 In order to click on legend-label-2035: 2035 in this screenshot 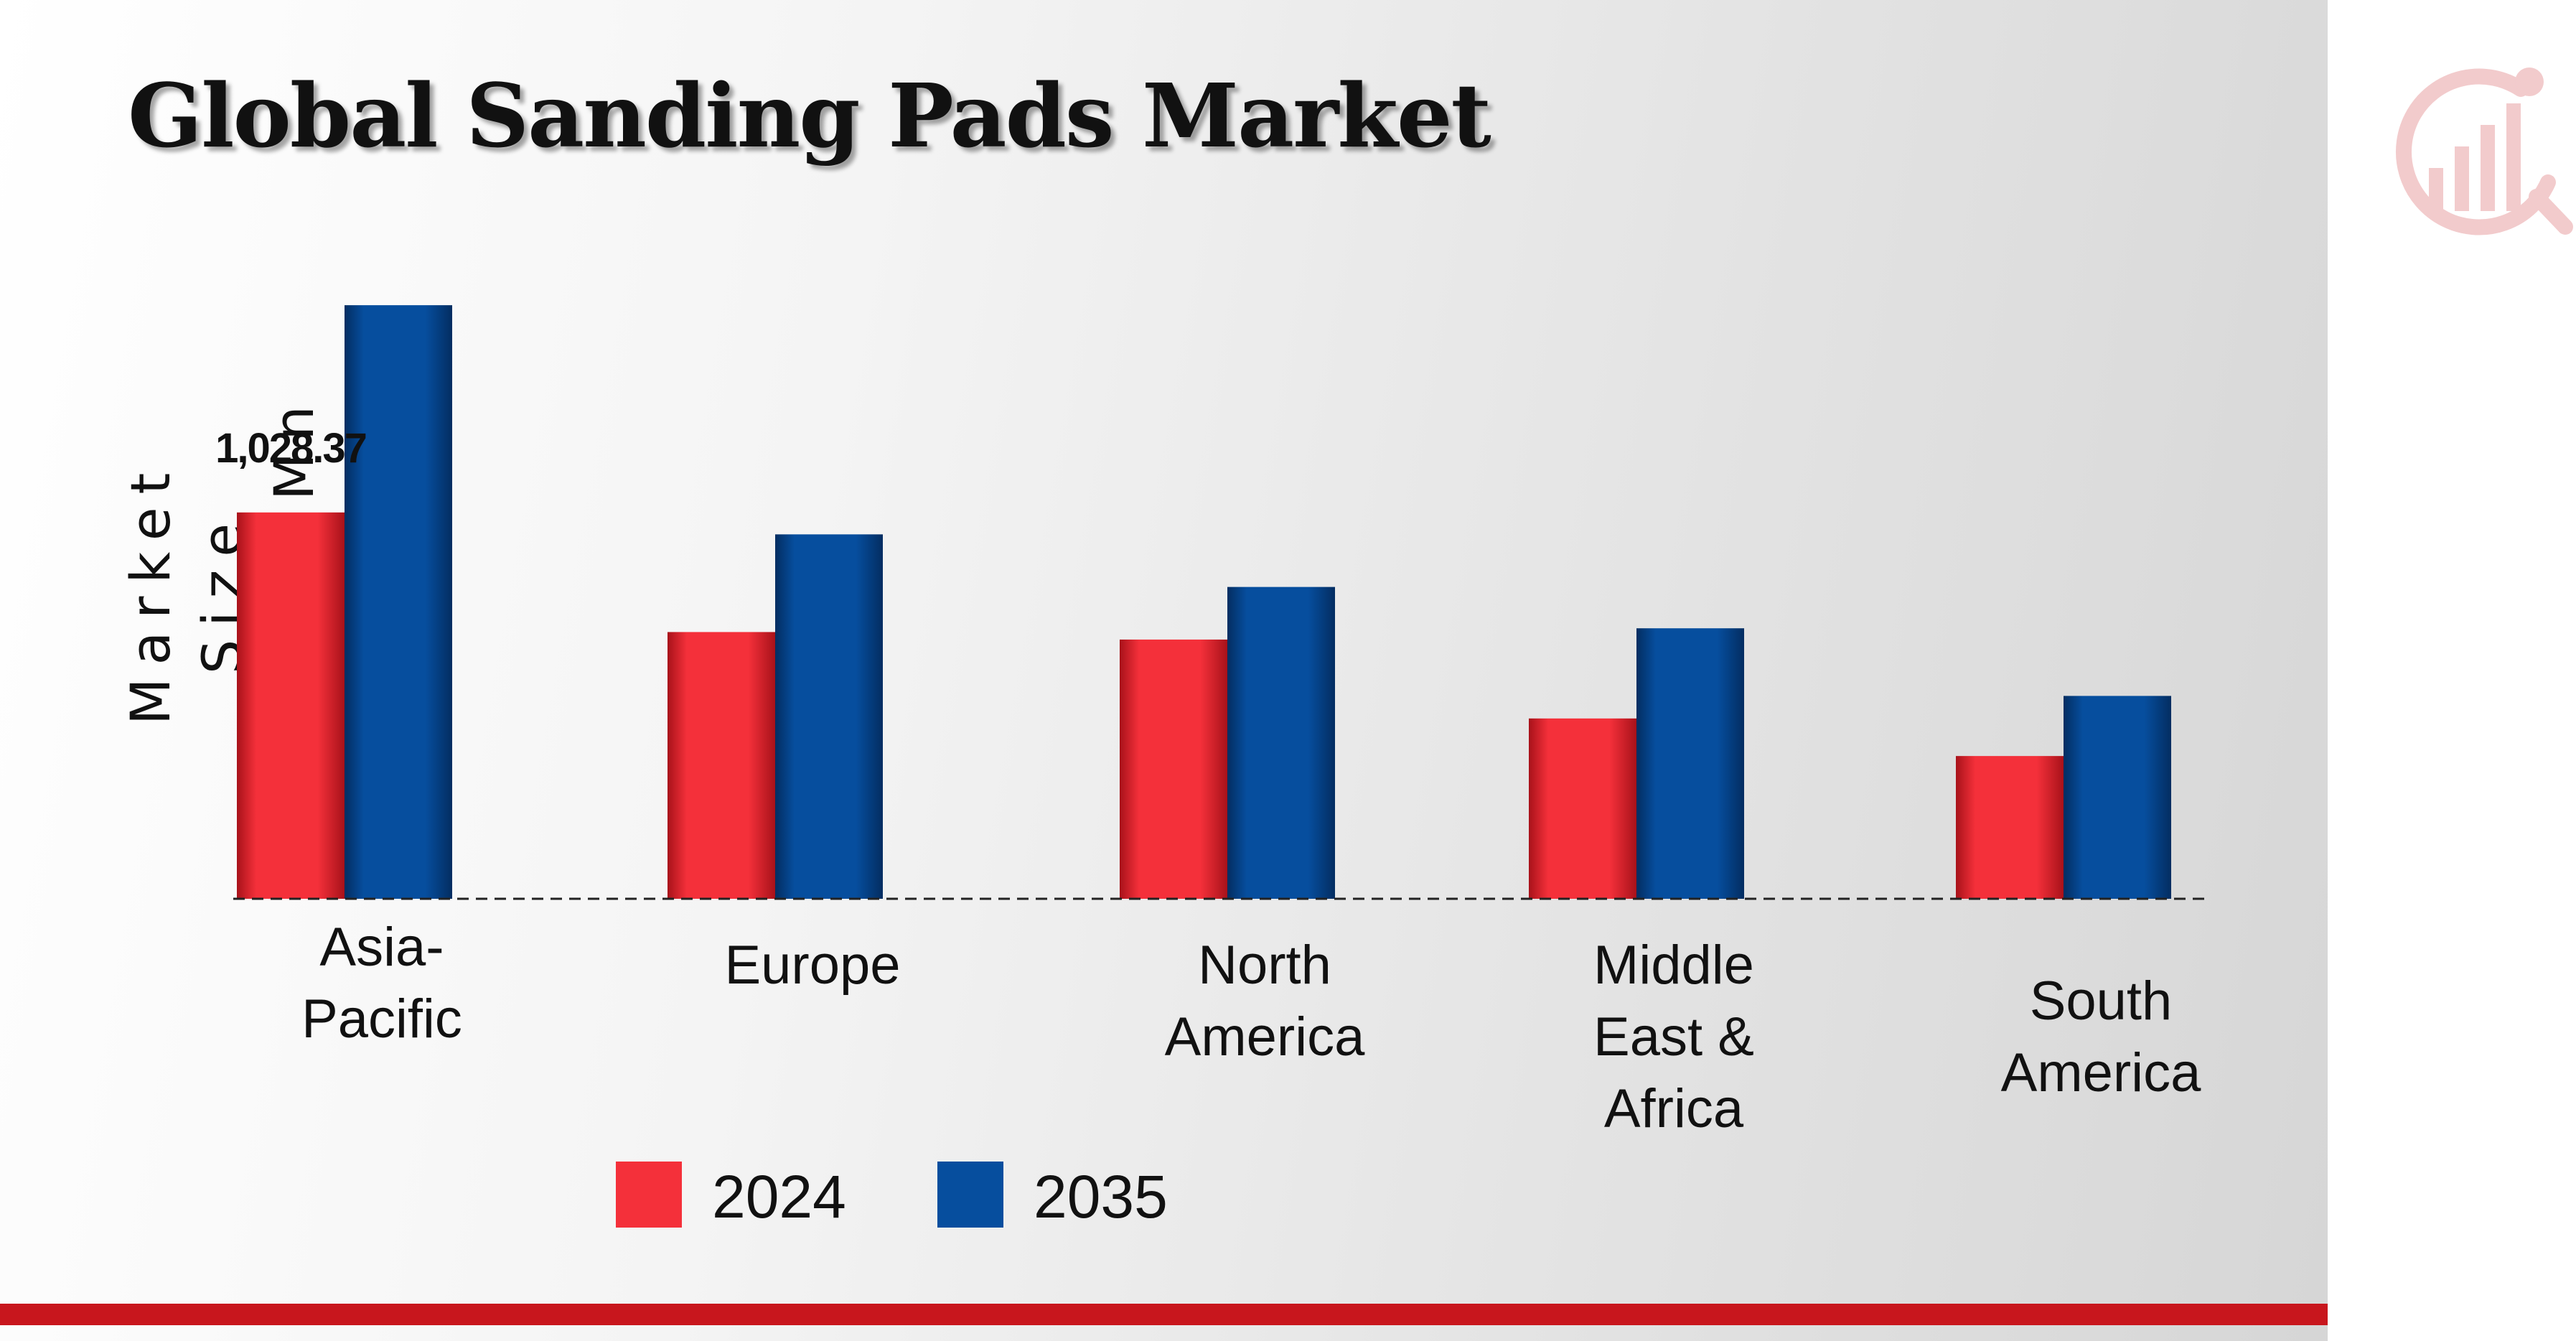, I will do `click(1101, 1196)`.